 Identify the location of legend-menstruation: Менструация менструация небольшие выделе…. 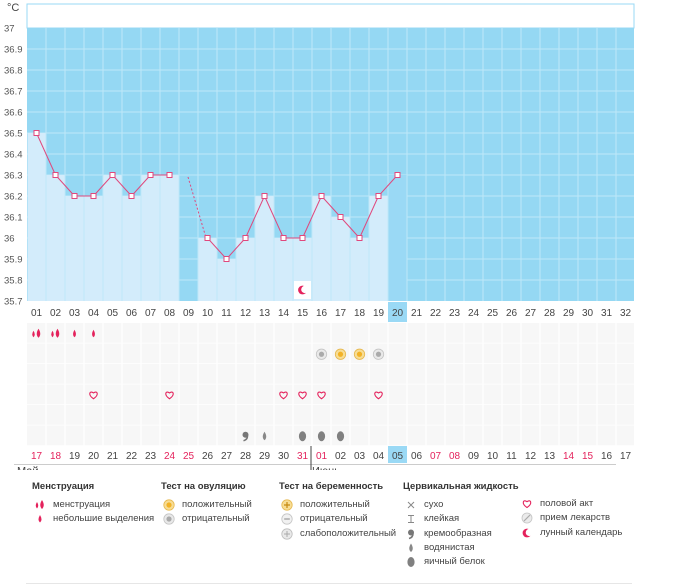
(93, 504).